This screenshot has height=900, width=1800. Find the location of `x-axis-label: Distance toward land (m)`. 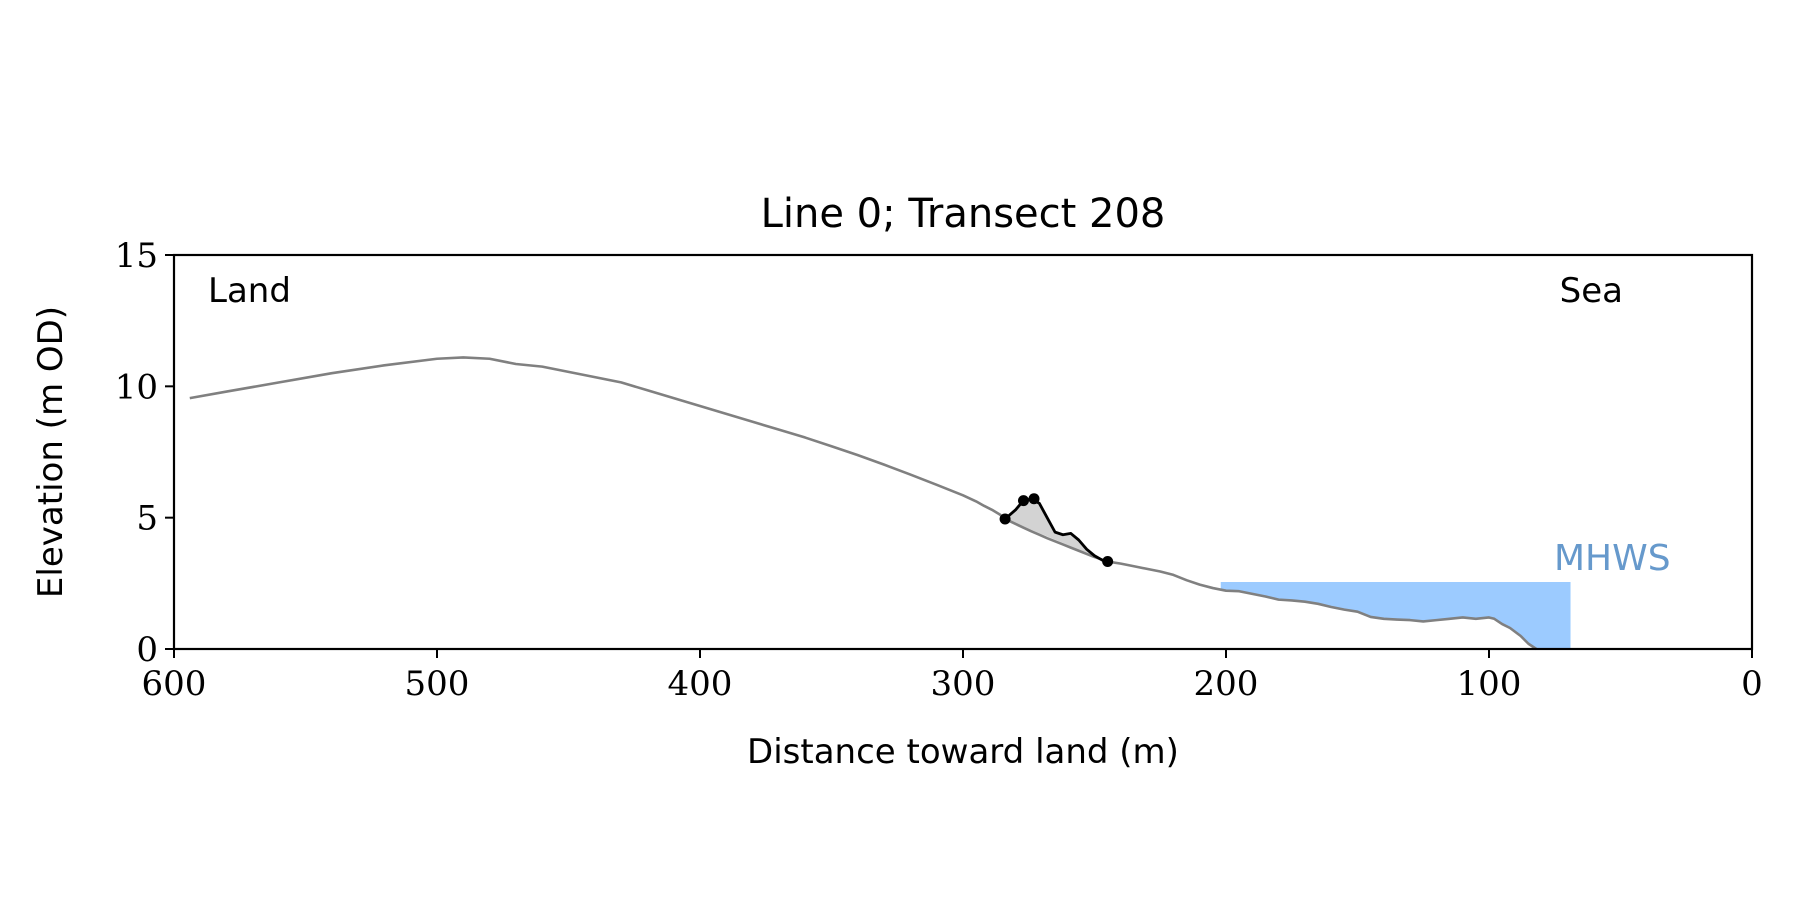

x-axis-label: Distance toward land (m) is located at coordinates (963, 752).